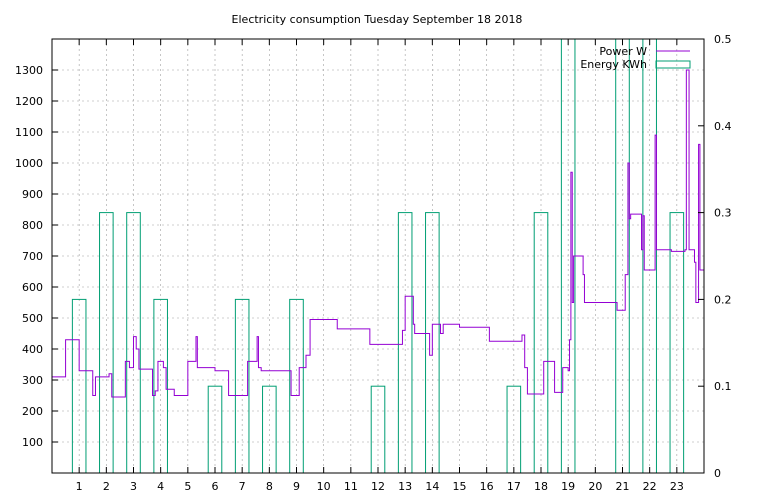 This screenshot has height=500, width=768. Describe the element at coordinates (133, 486) in the screenshot. I see `x-tick-label-2: 3` at that location.